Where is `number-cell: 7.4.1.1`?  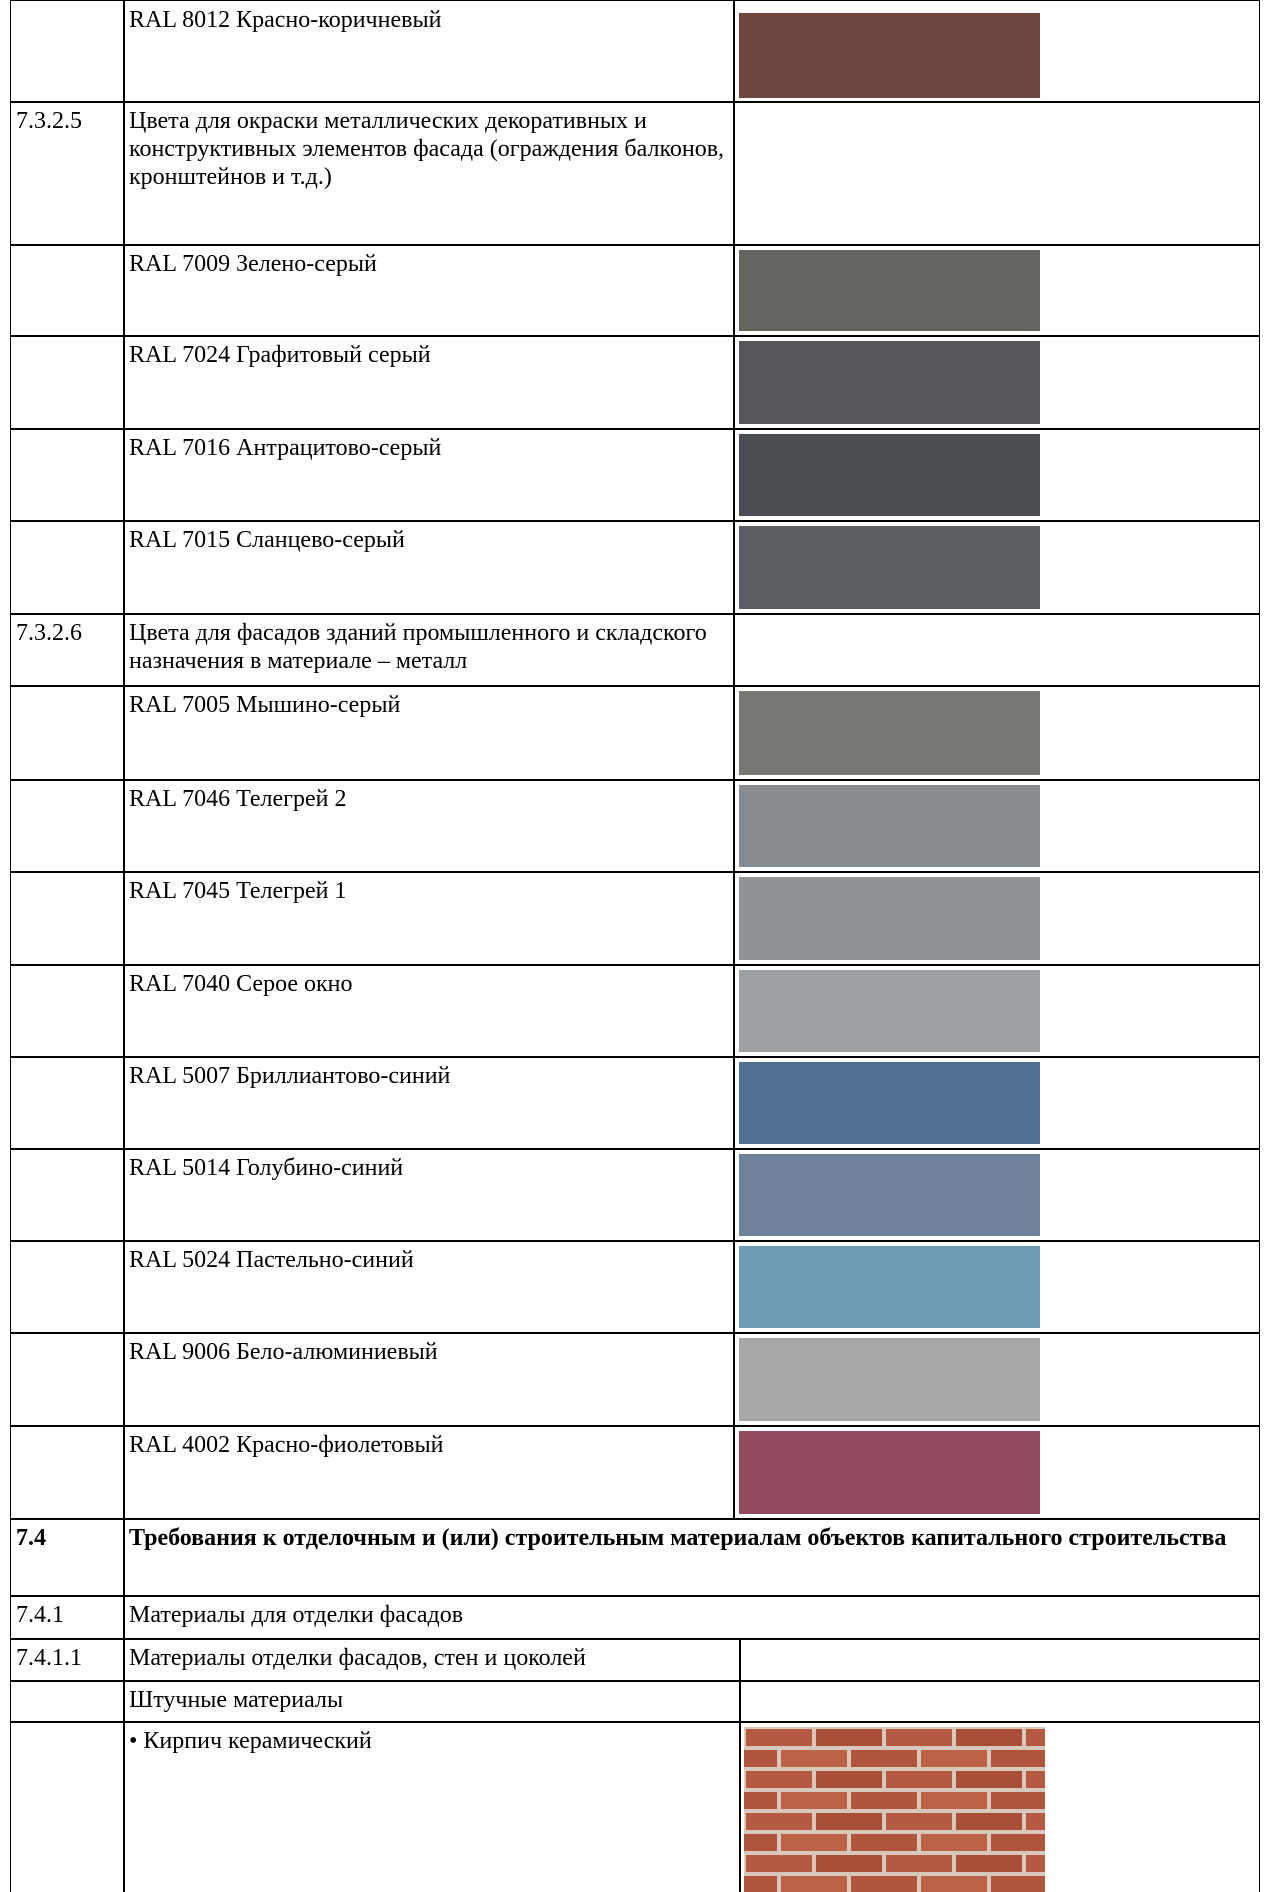
number-cell: 7.4.1.1 is located at coordinates (67, 1660).